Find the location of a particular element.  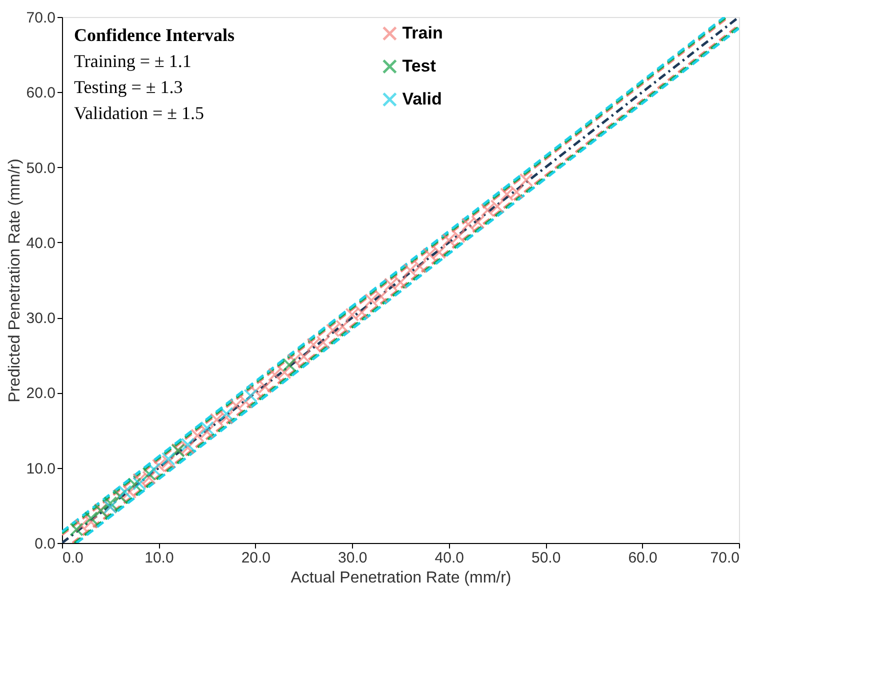

legend-label: Train is located at coordinates (422, 33).